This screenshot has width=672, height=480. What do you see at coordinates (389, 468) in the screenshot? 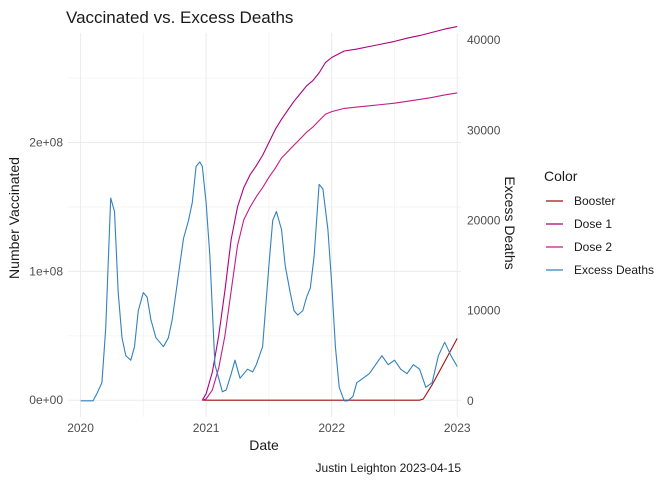
I see `caption: Justin Leighton 2023-04-15` at bounding box center [389, 468].